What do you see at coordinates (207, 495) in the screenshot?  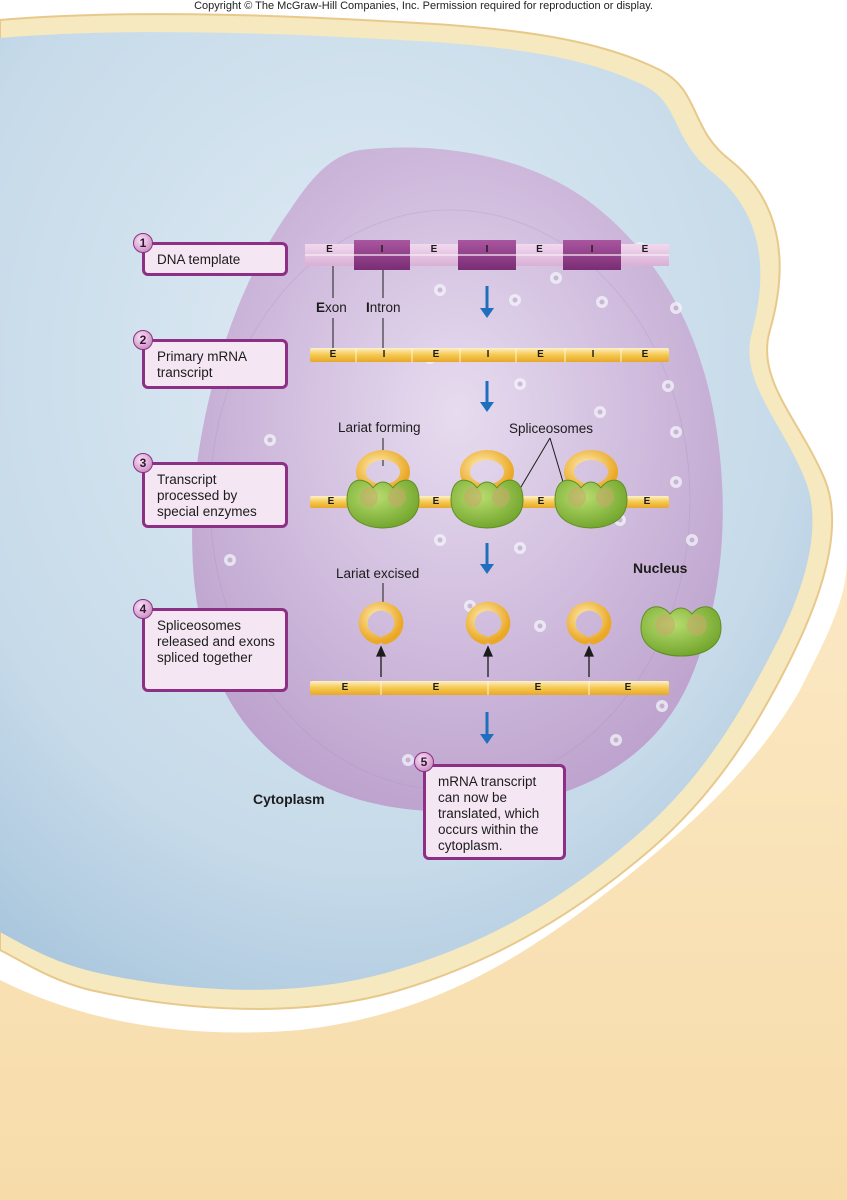 I see `step-3-text: Transcript processed by special enzymes` at bounding box center [207, 495].